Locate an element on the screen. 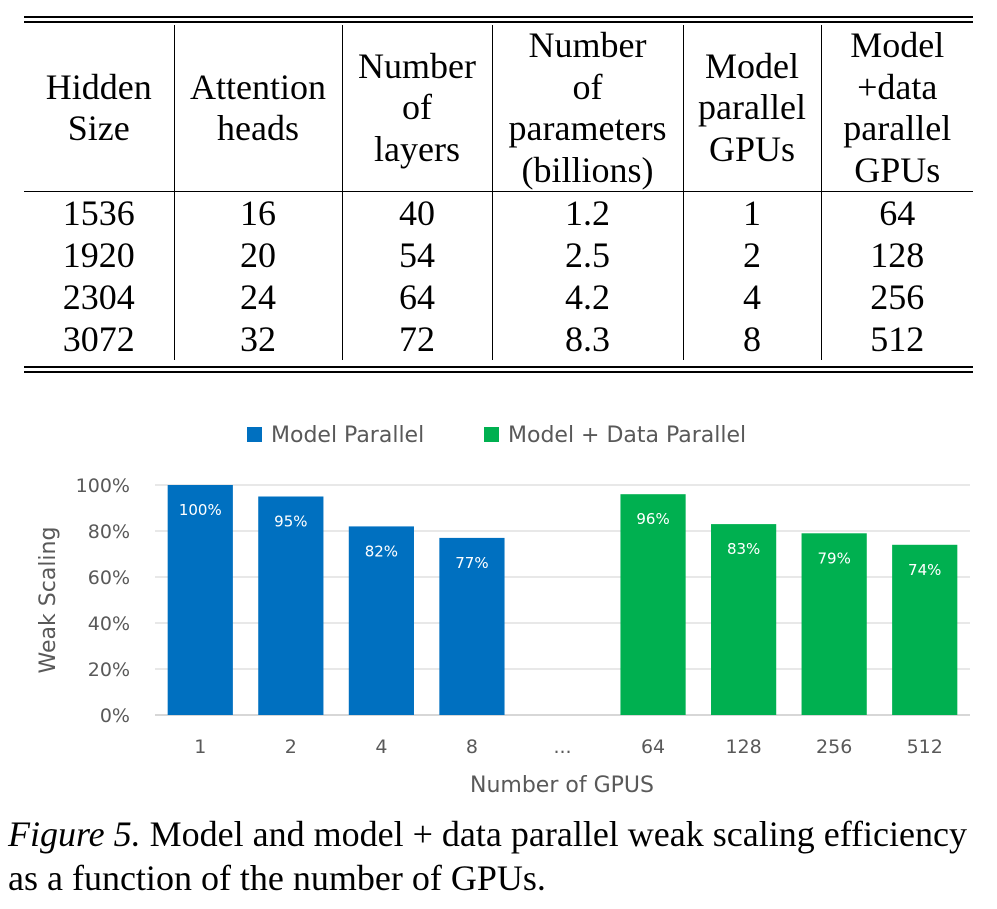 The height and width of the screenshot is (909, 997). bar-value-label: 74% is located at coordinates (924, 570).